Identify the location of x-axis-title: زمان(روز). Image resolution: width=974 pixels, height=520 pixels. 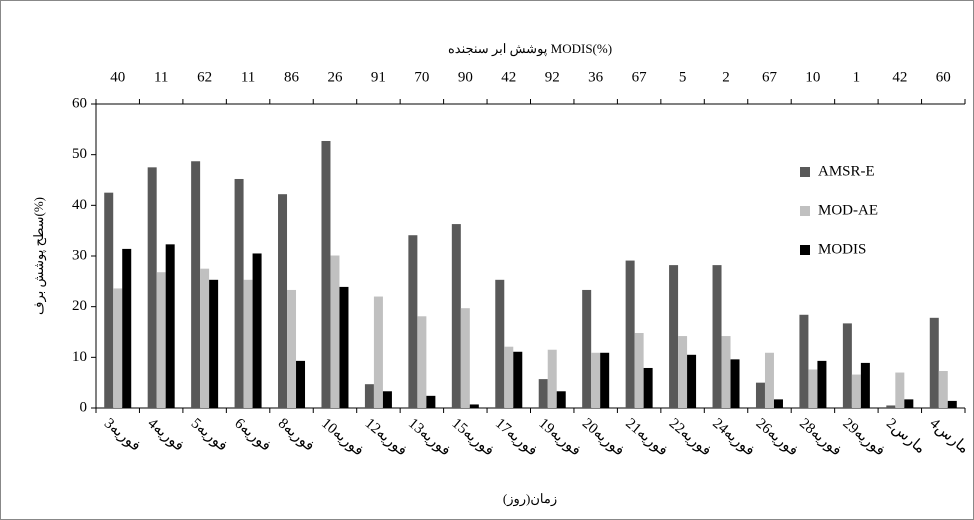
(530, 499).